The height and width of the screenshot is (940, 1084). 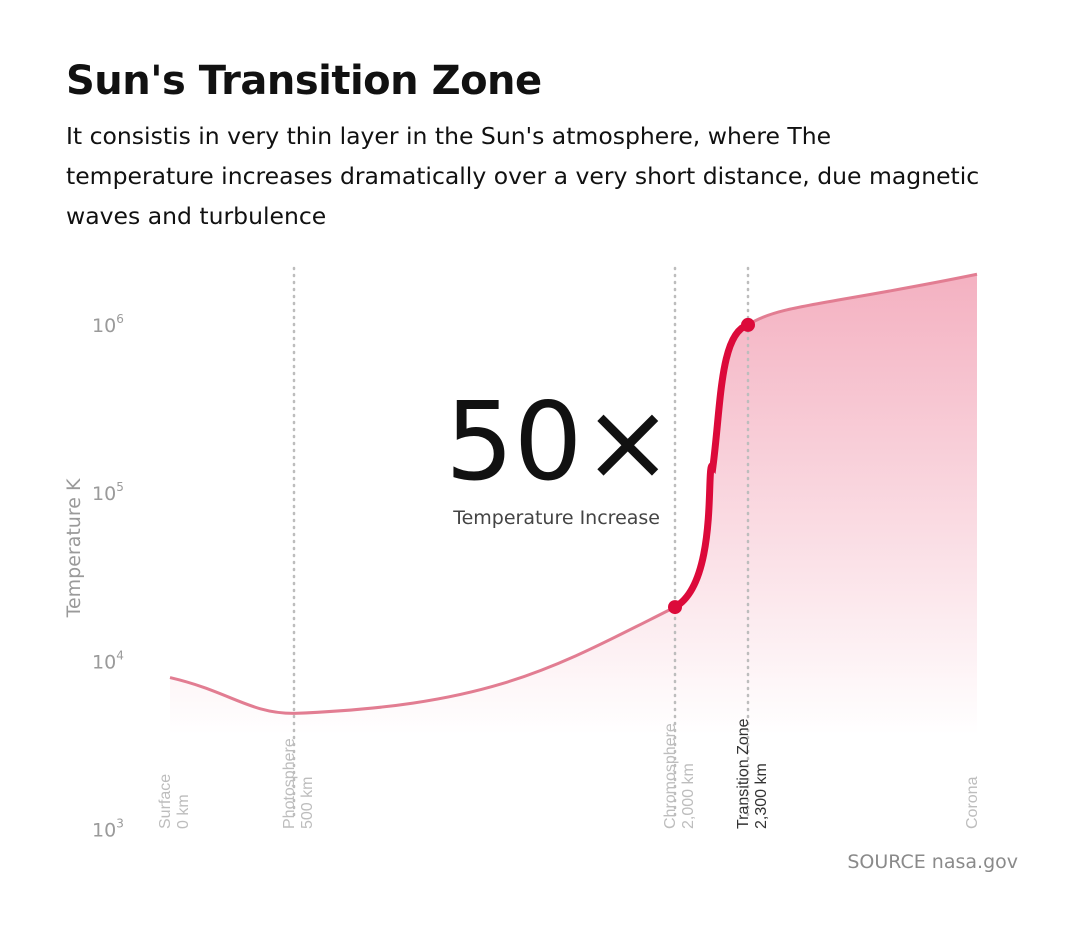 What do you see at coordinates (165, 801) in the screenshot?
I see `layer-name-label: Surface` at bounding box center [165, 801].